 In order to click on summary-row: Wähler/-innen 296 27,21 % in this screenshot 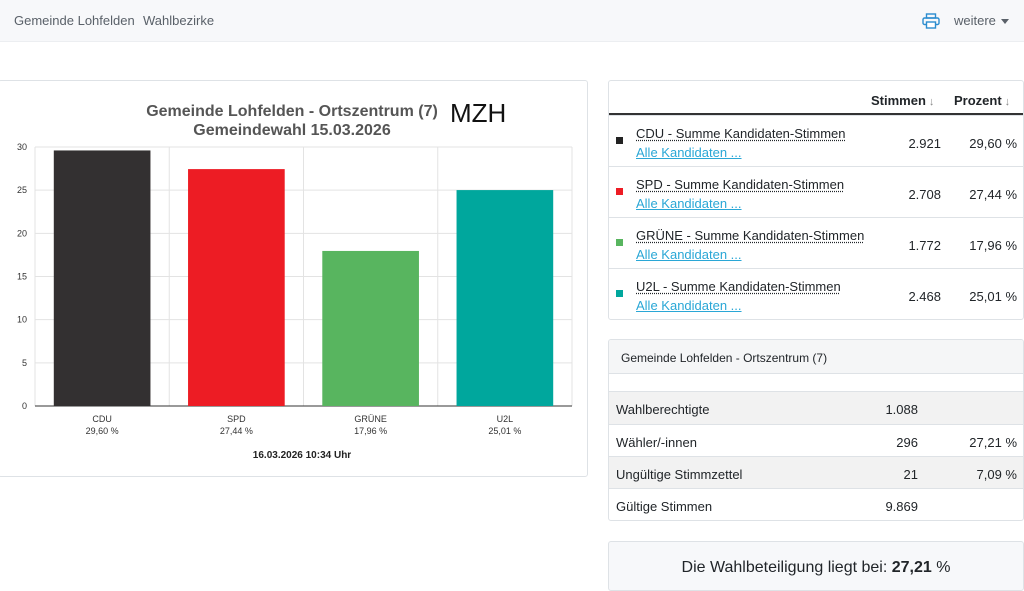, I will do `click(816, 440)`.